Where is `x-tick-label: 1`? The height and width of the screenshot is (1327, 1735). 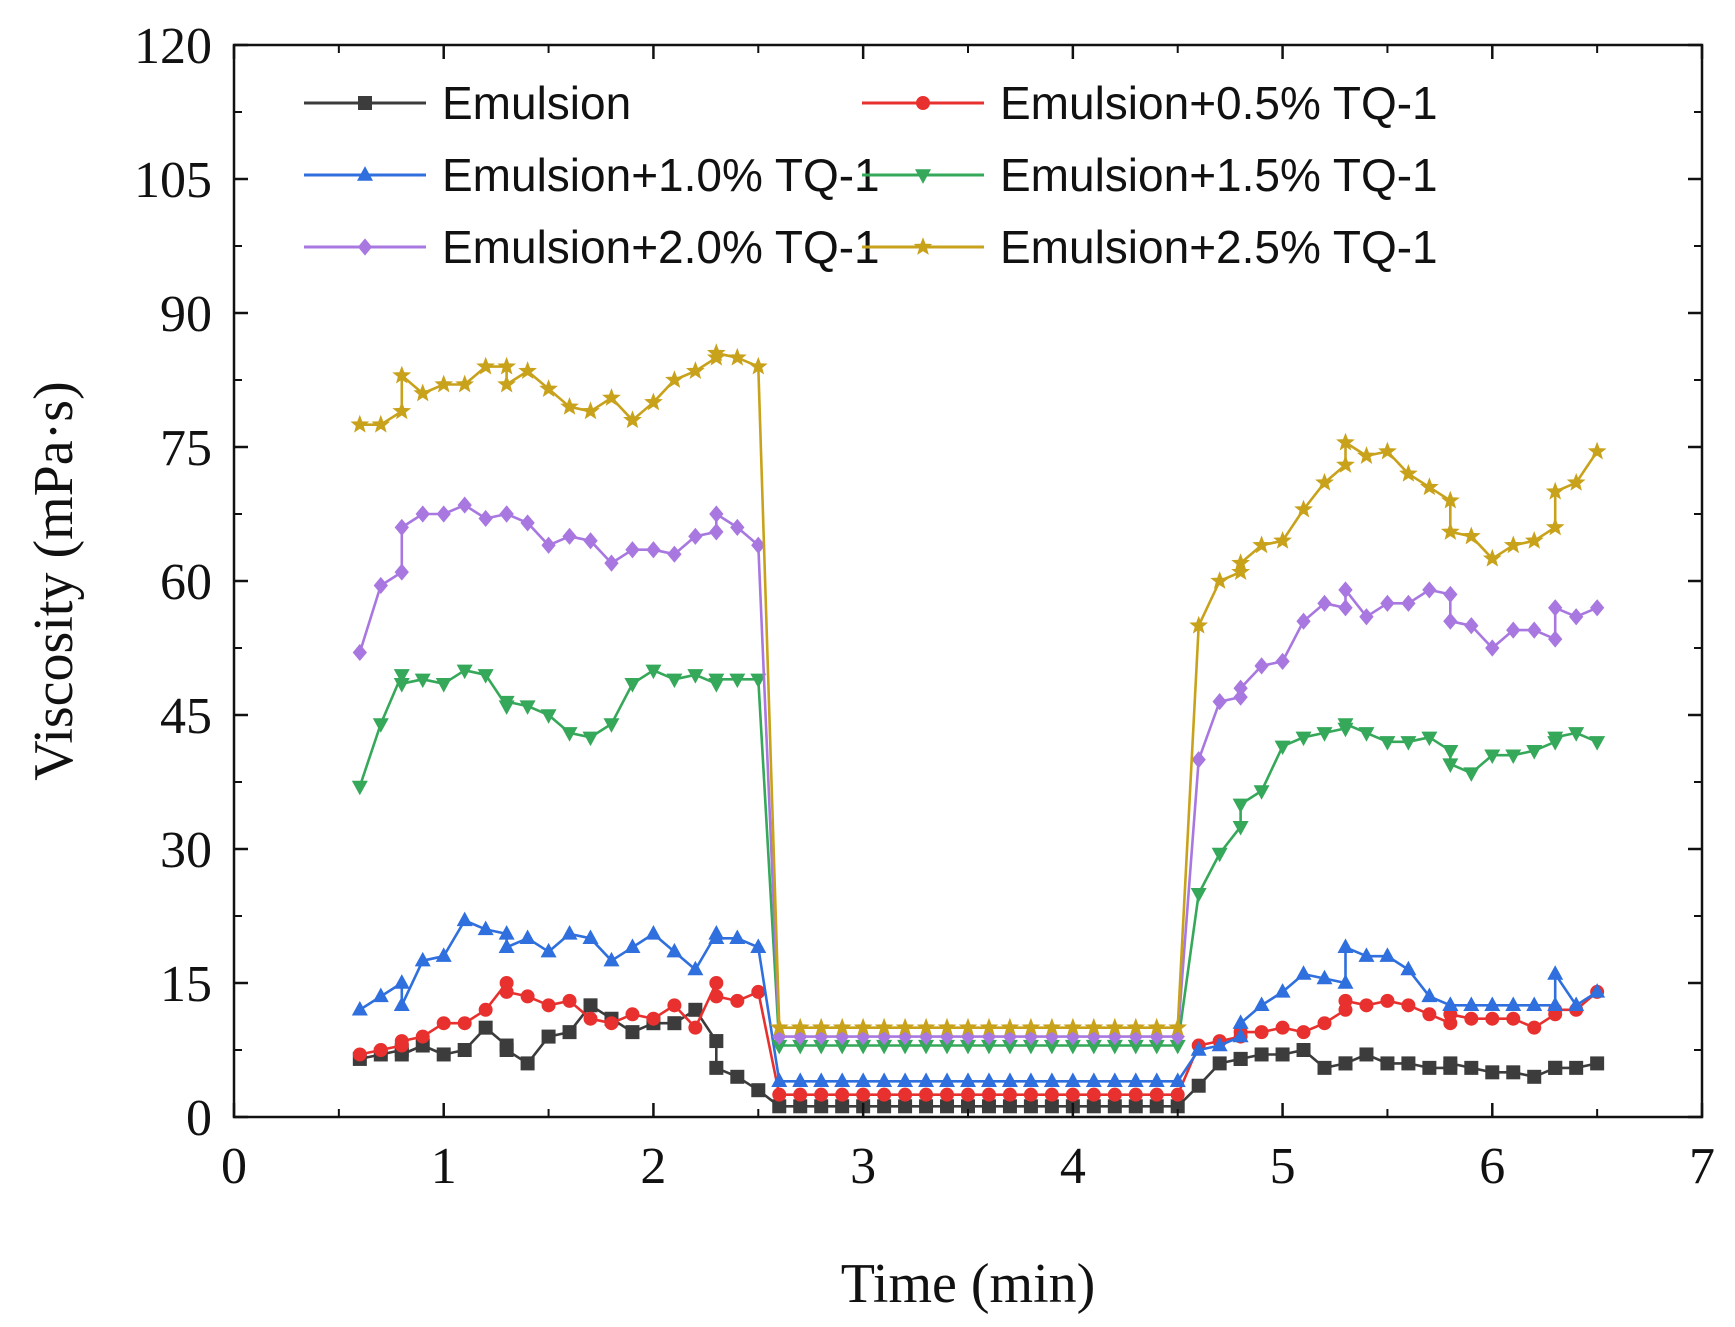 x-tick-label: 1 is located at coordinates (444, 1166).